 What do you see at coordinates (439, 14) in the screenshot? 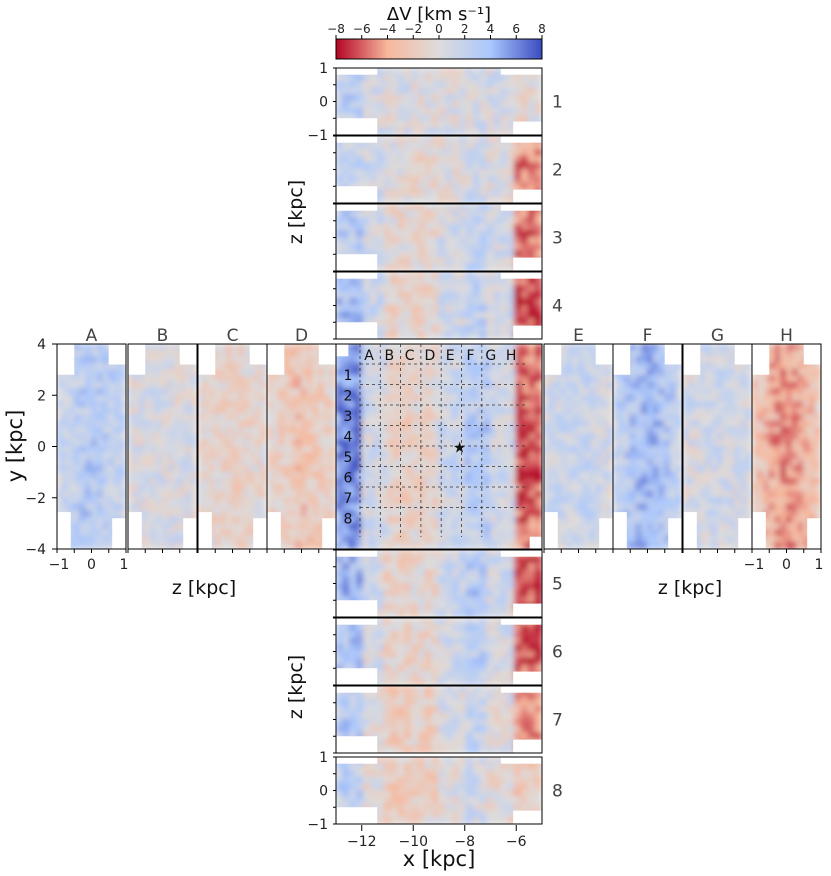
I see `colorbar-title: ΔV [km s⁻¹]` at bounding box center [439, 14].